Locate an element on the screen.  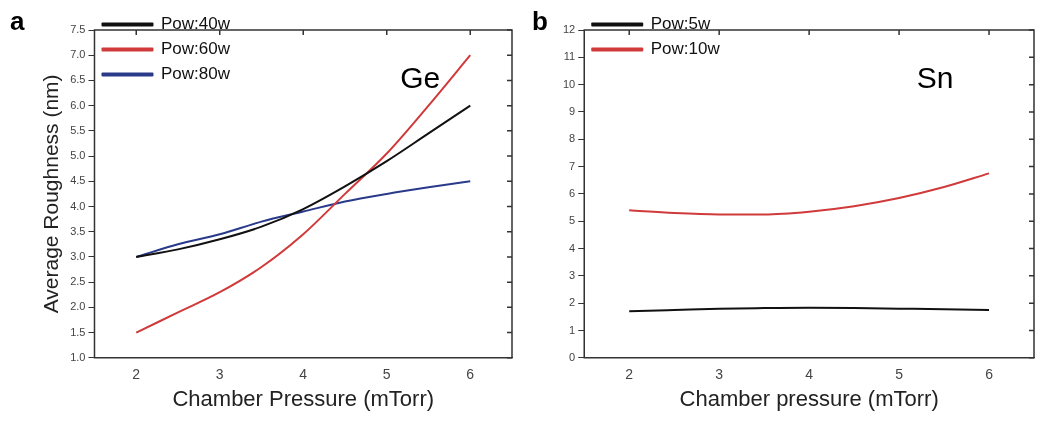
y-tick-label: 8 is located at coordinates (572, 138).